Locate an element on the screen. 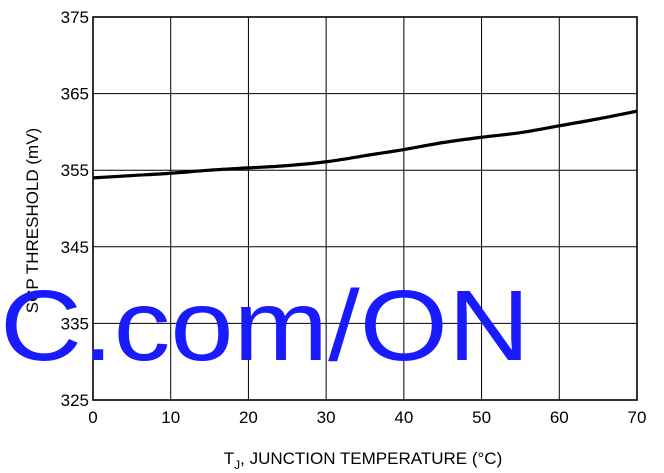 This screenshot has width=664, height=473. x-tick-label: 0 is located at coordinates (92, 417).